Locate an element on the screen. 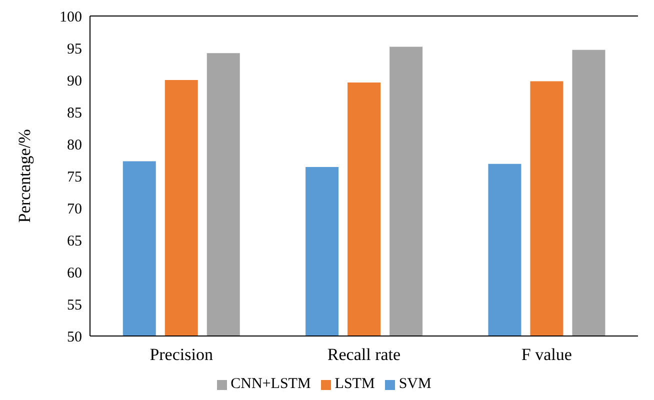 This screenshot has height=400, width=654. y-tick-label: 50 is located at coordinates (74, 337).